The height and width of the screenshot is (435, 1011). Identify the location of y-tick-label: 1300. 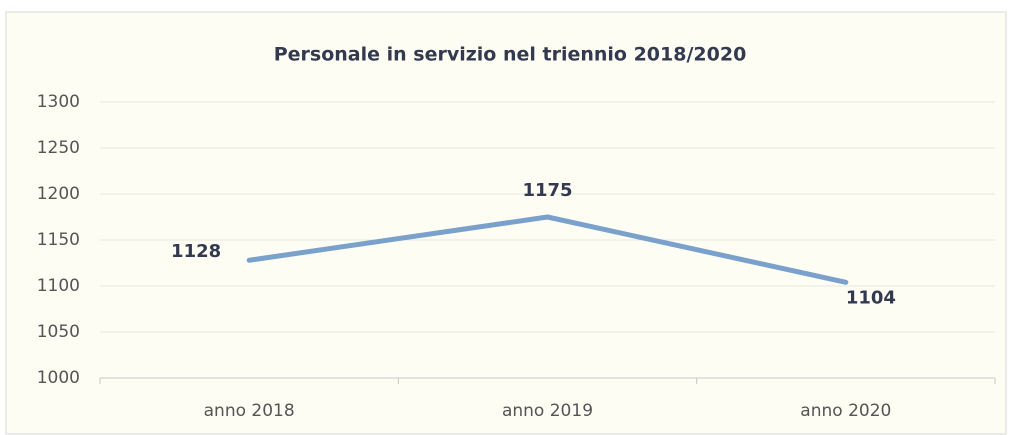
(58, 102).